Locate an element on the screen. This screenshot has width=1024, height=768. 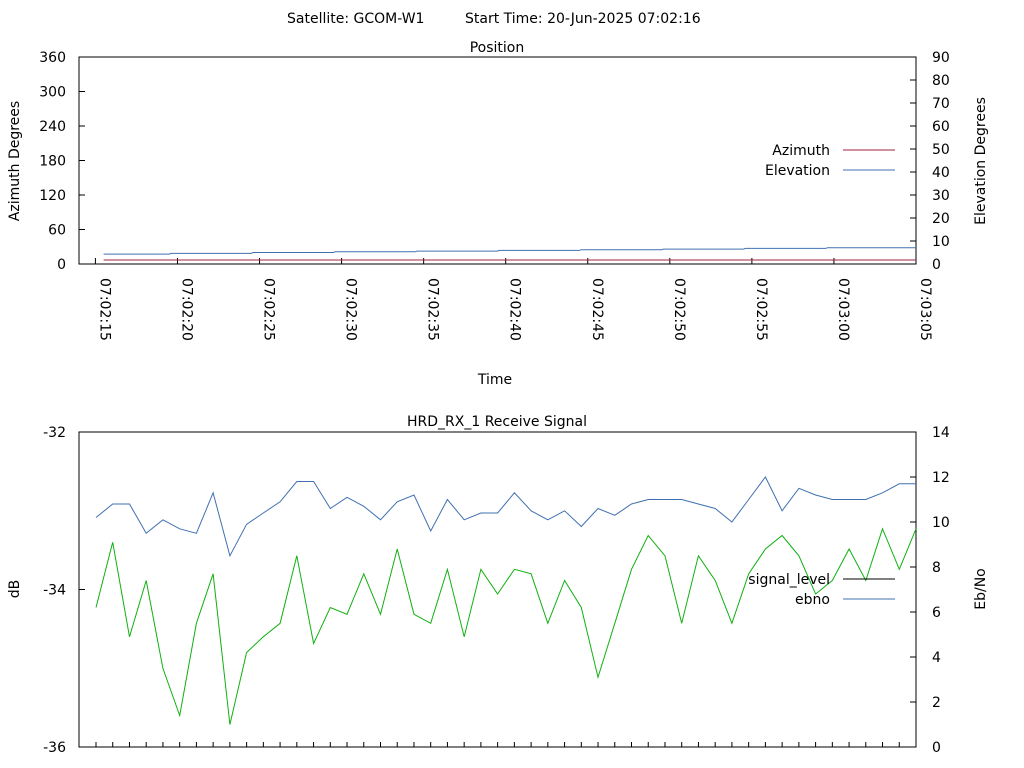
ebno-tick-label: 8 is located at coordinates (936, 568).